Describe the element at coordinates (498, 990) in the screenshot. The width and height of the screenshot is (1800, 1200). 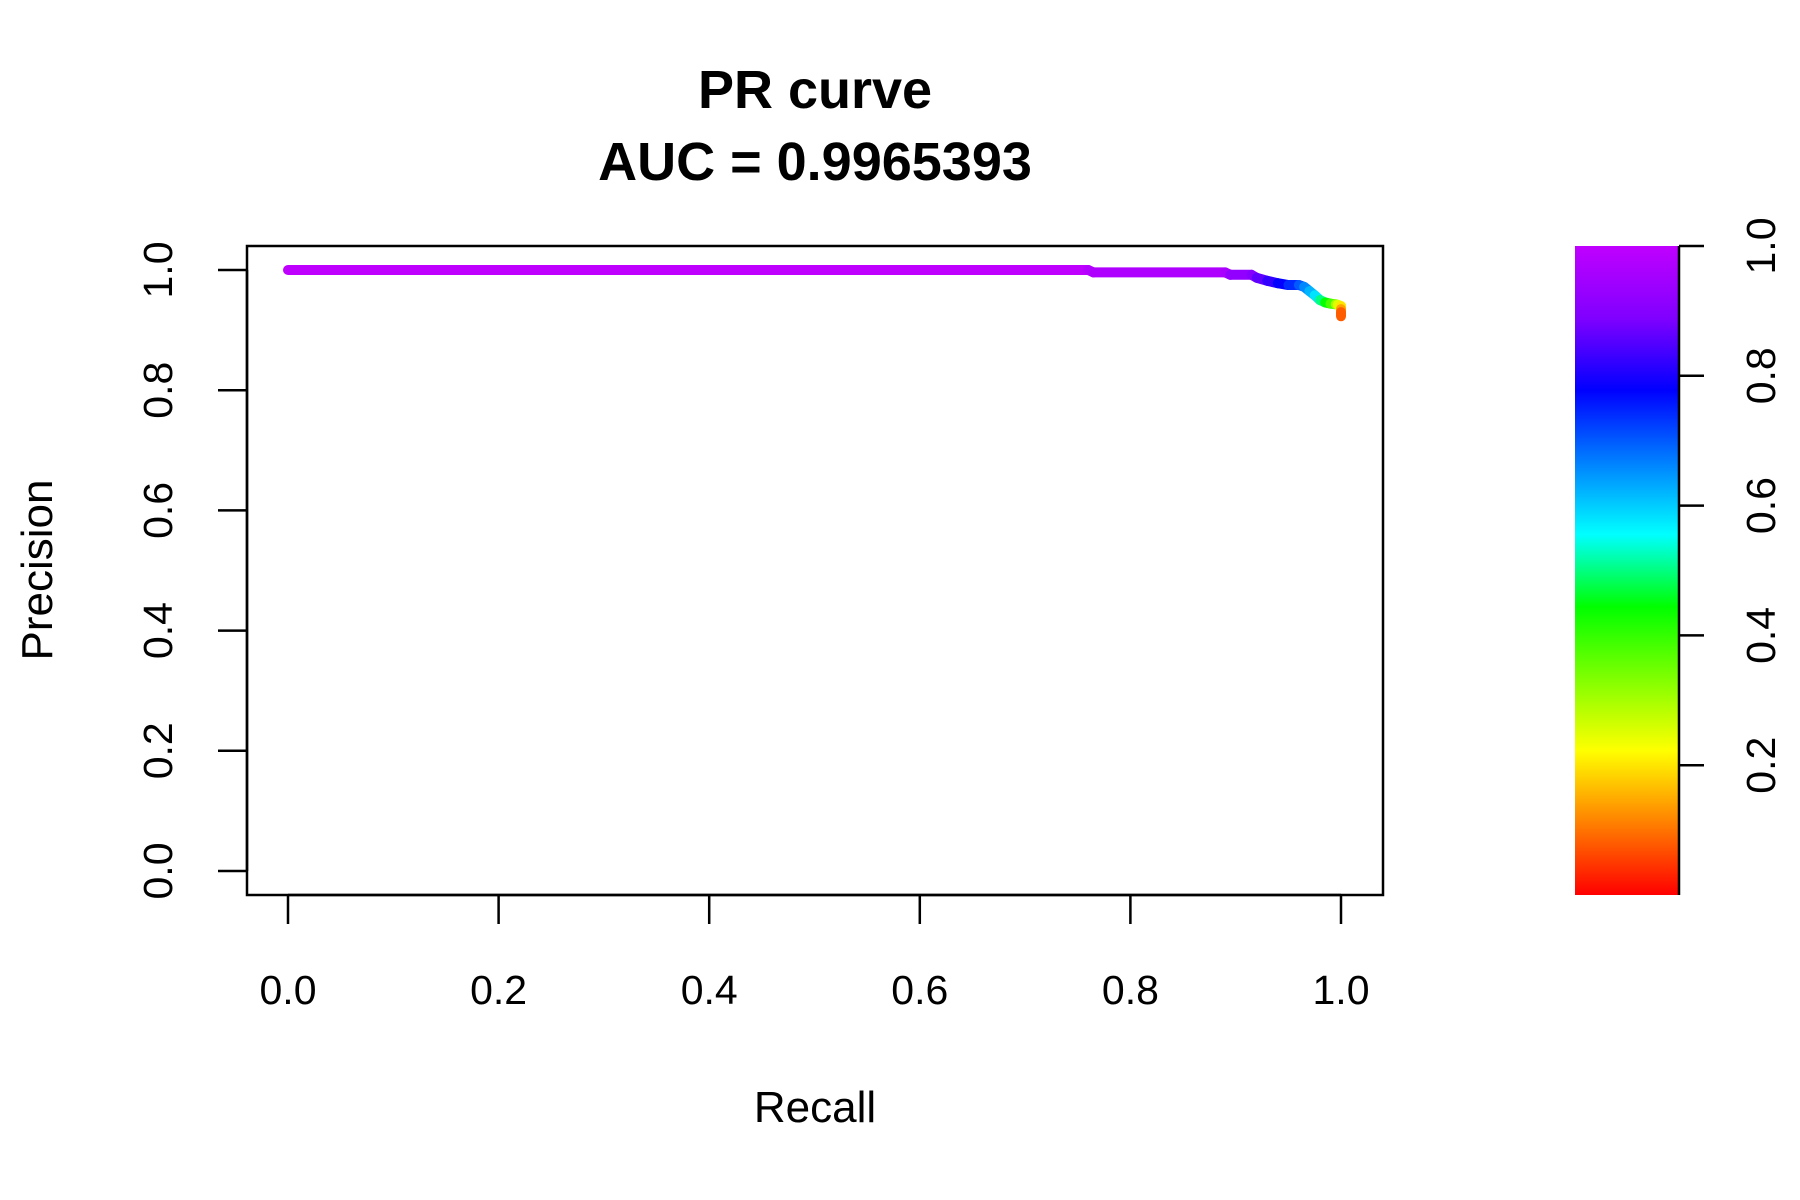
I see `x-tick-label: 0.2` at that location.